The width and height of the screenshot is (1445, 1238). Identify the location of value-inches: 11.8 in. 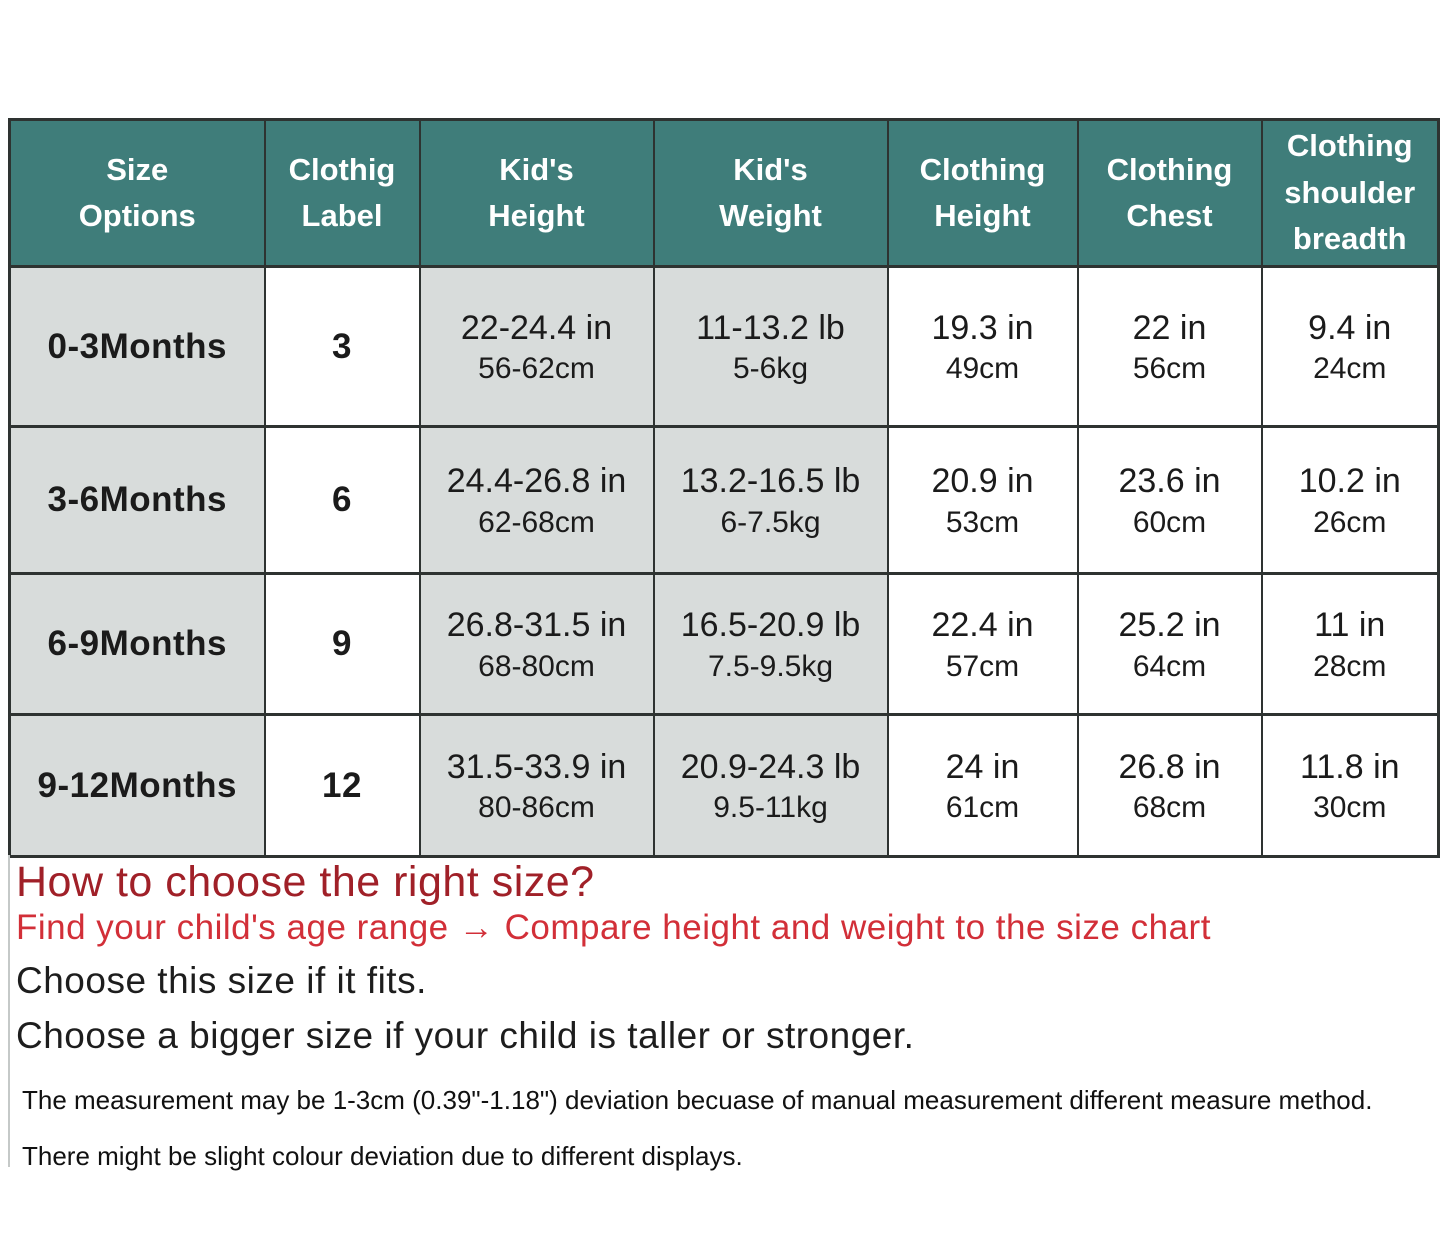
(1349, 766).